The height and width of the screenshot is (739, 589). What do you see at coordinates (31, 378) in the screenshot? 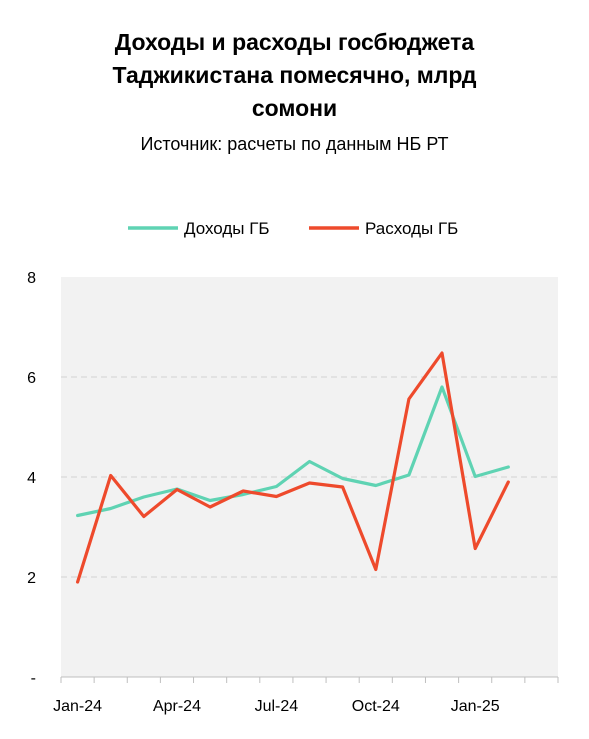
I see `y-tick-label: 6` at bounding box center [31, 378].